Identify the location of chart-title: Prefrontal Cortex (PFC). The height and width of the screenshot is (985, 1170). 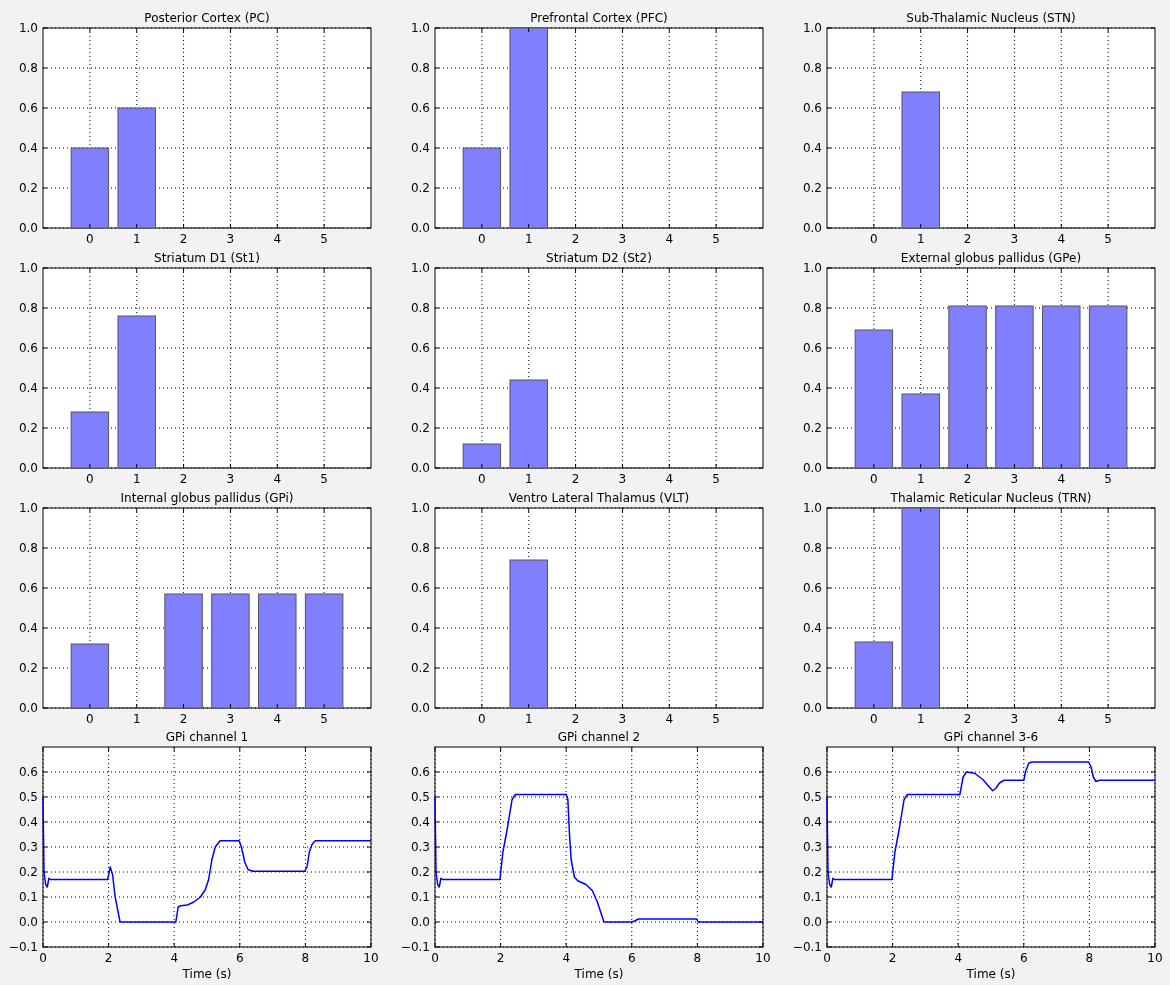
(599, 18).